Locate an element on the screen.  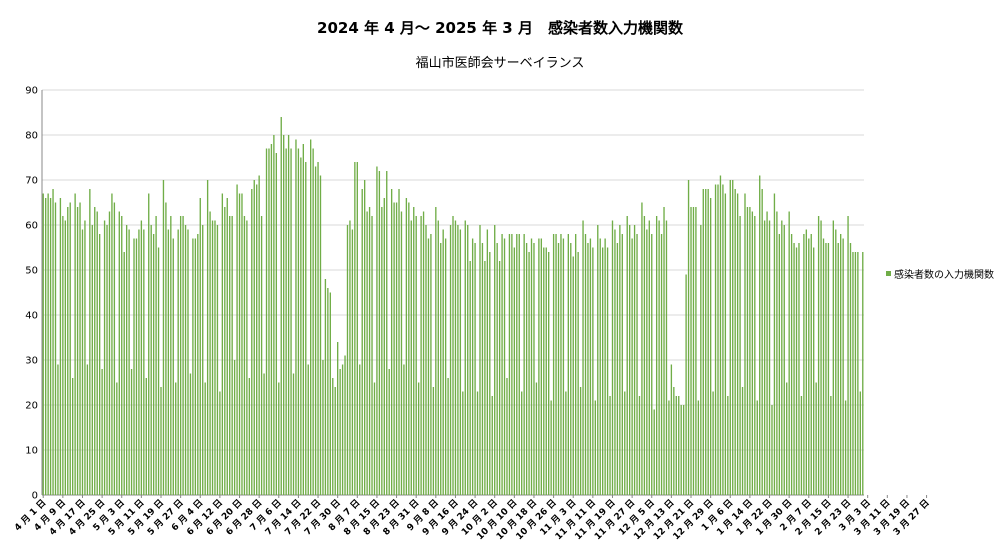
y-tick-label: 60 is located at coordinates (31, 226).